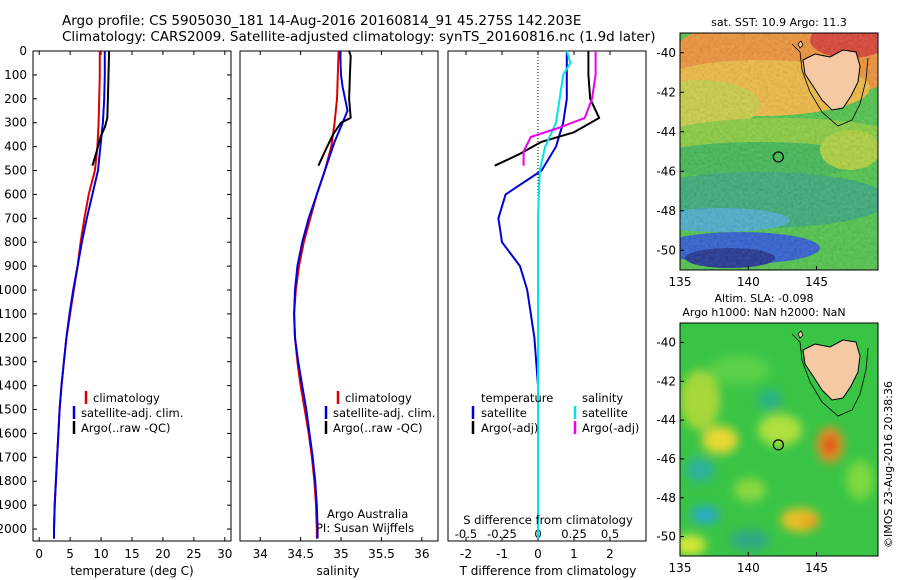 This screenshot has width=900, height=580. What do you see at coordinates (337, 571) in the screenshot?
I see `salinity-xlabel: salinity` at bounding box center [337, 571].